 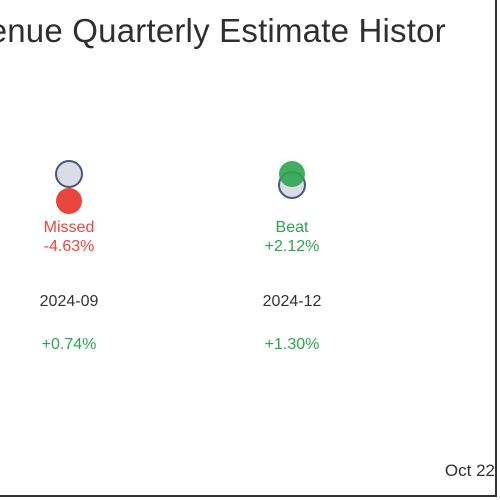 I want to click on chart-title: venue Quarterly Estimate Histor, so click(x=223, y=30).